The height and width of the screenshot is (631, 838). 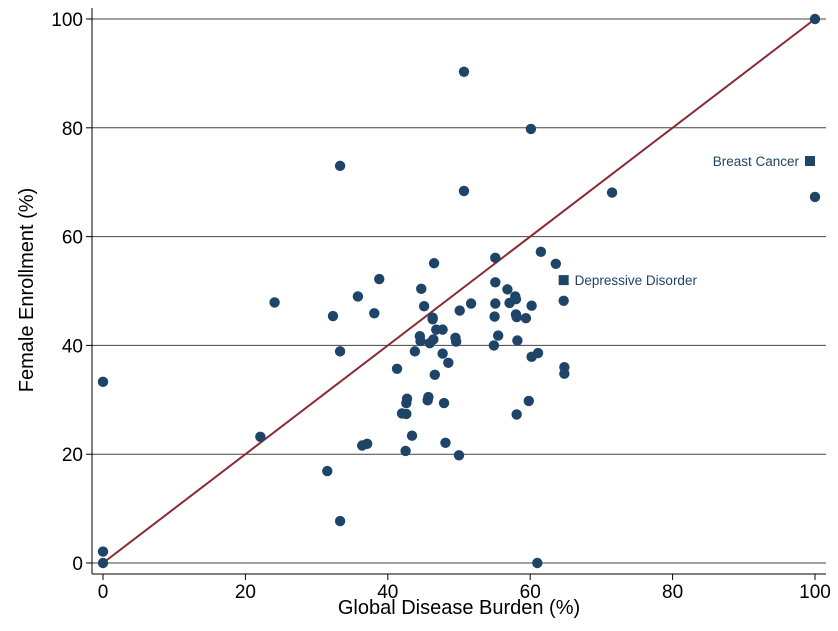 I want to click on y-tick-label: 0, so click(x=77, y=564).